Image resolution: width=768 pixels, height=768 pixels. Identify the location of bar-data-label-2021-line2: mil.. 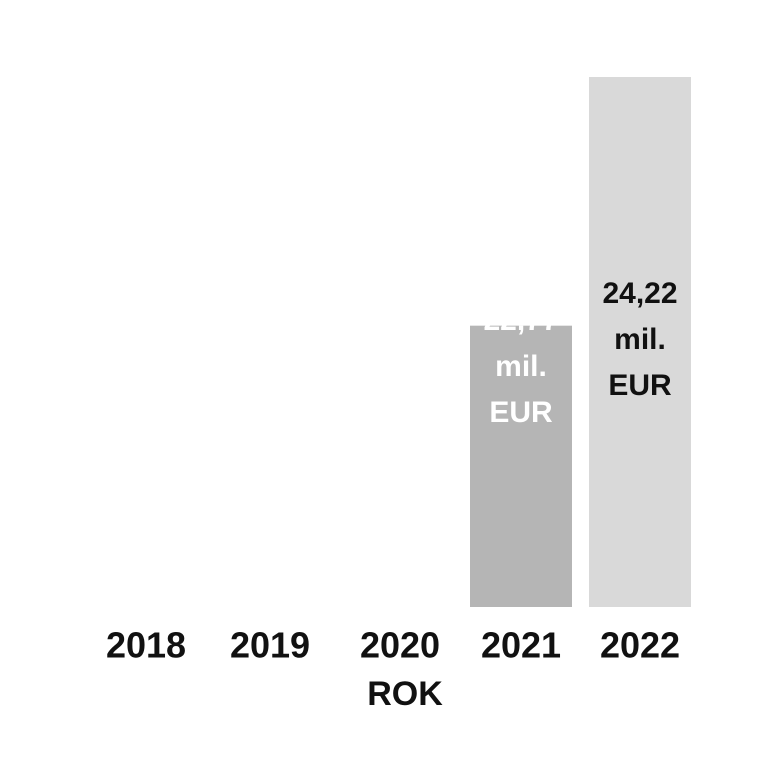
(521, 366).